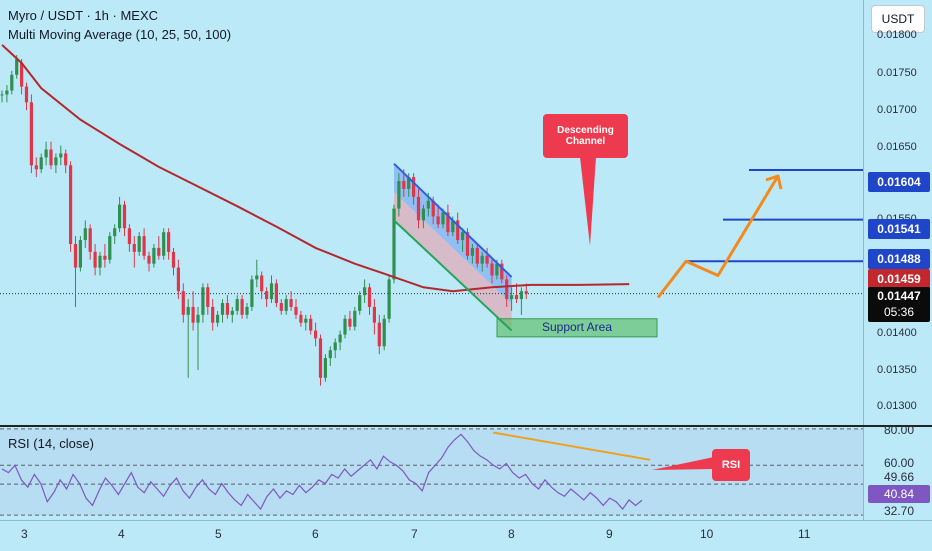 The height and width of the screenshot is (551, 932). Describe the element at coordinates (898, 19) in the screenshot. I see `currency-button: USDT` at that location.